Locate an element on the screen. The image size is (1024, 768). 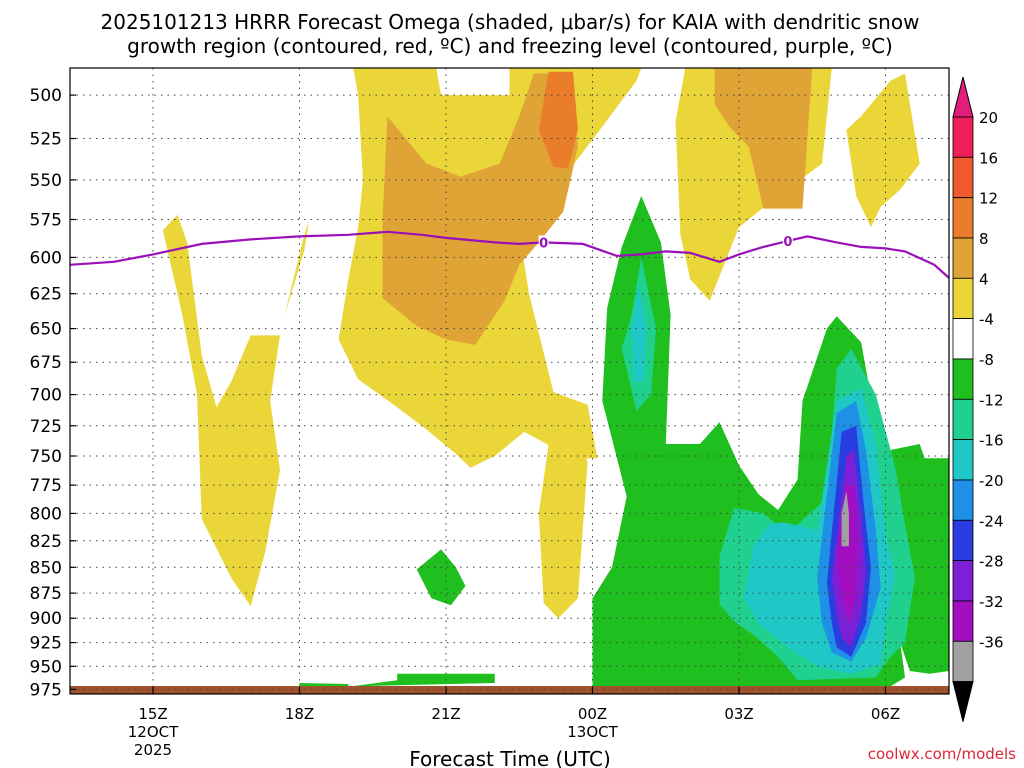
colorbar: 20 16 12 8 4 -4 -8 -12 -16 -20 -24 -28 -32 -36 is located at coordinates (978, 399).